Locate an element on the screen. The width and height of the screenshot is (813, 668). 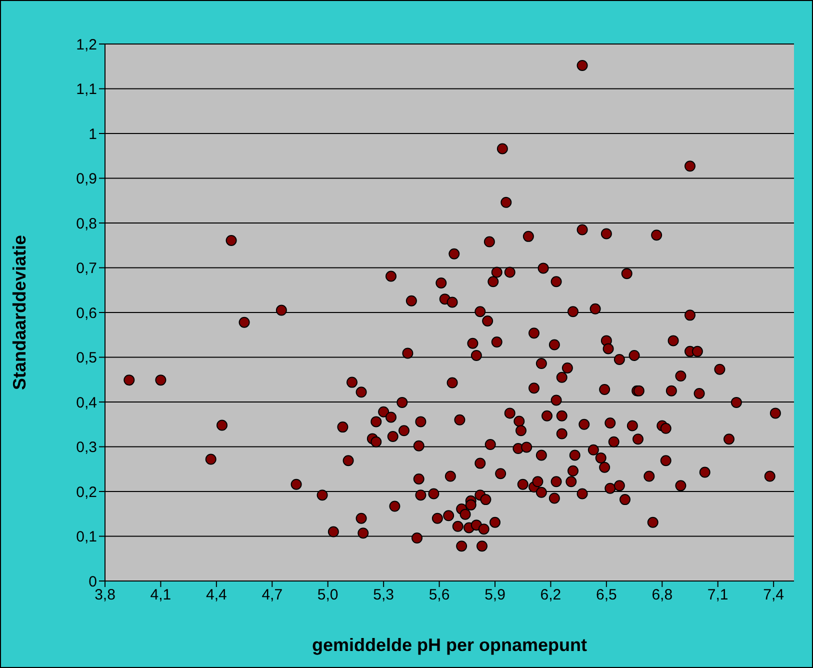
x-tick-label: 6,2 is located at coordinates (551, 595).